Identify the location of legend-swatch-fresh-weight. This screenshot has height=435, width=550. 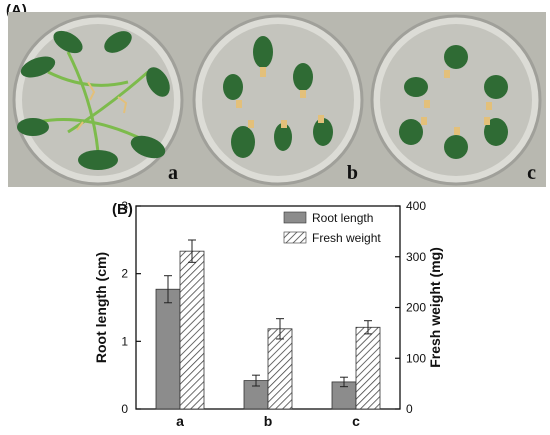
(295, 237).